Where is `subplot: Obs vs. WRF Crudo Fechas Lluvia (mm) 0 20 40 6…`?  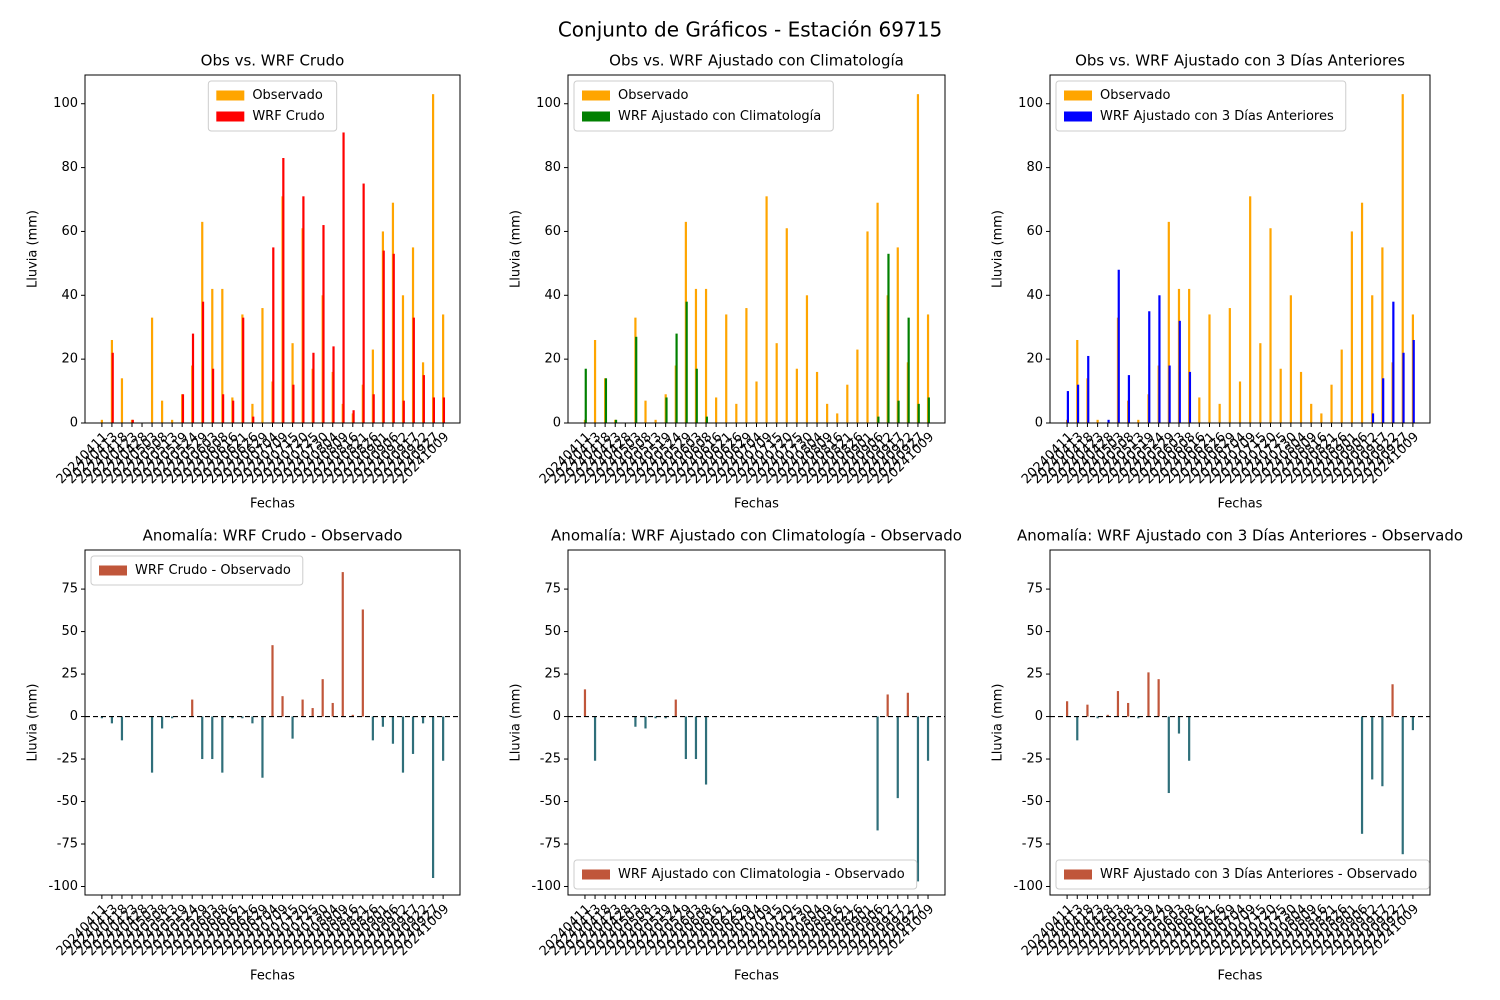 subplot: Obs vs. WRF Crudo Fechas Lluvia (mm) 0 20 40 6… is located at coordinates (243, 282).